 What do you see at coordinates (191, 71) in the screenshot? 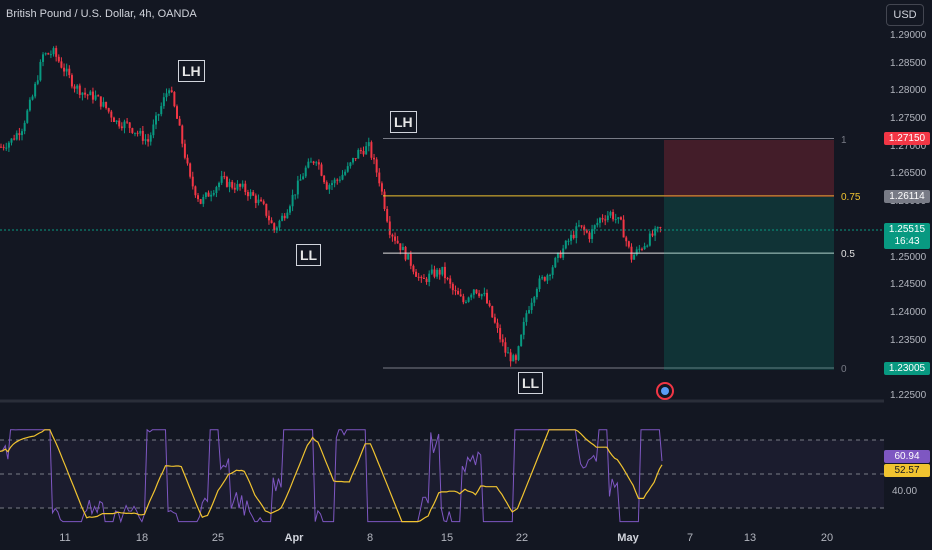
I see `swing-label-lh-1: LH` at bounding box center [191, 71].